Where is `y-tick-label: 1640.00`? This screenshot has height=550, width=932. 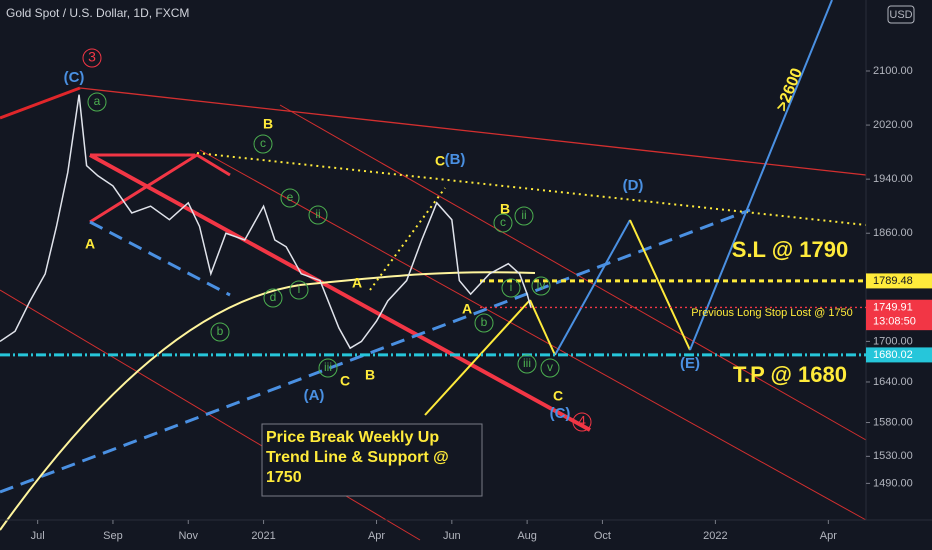 y-tick-label: 1640.00 is located at coordinates (893, 382).